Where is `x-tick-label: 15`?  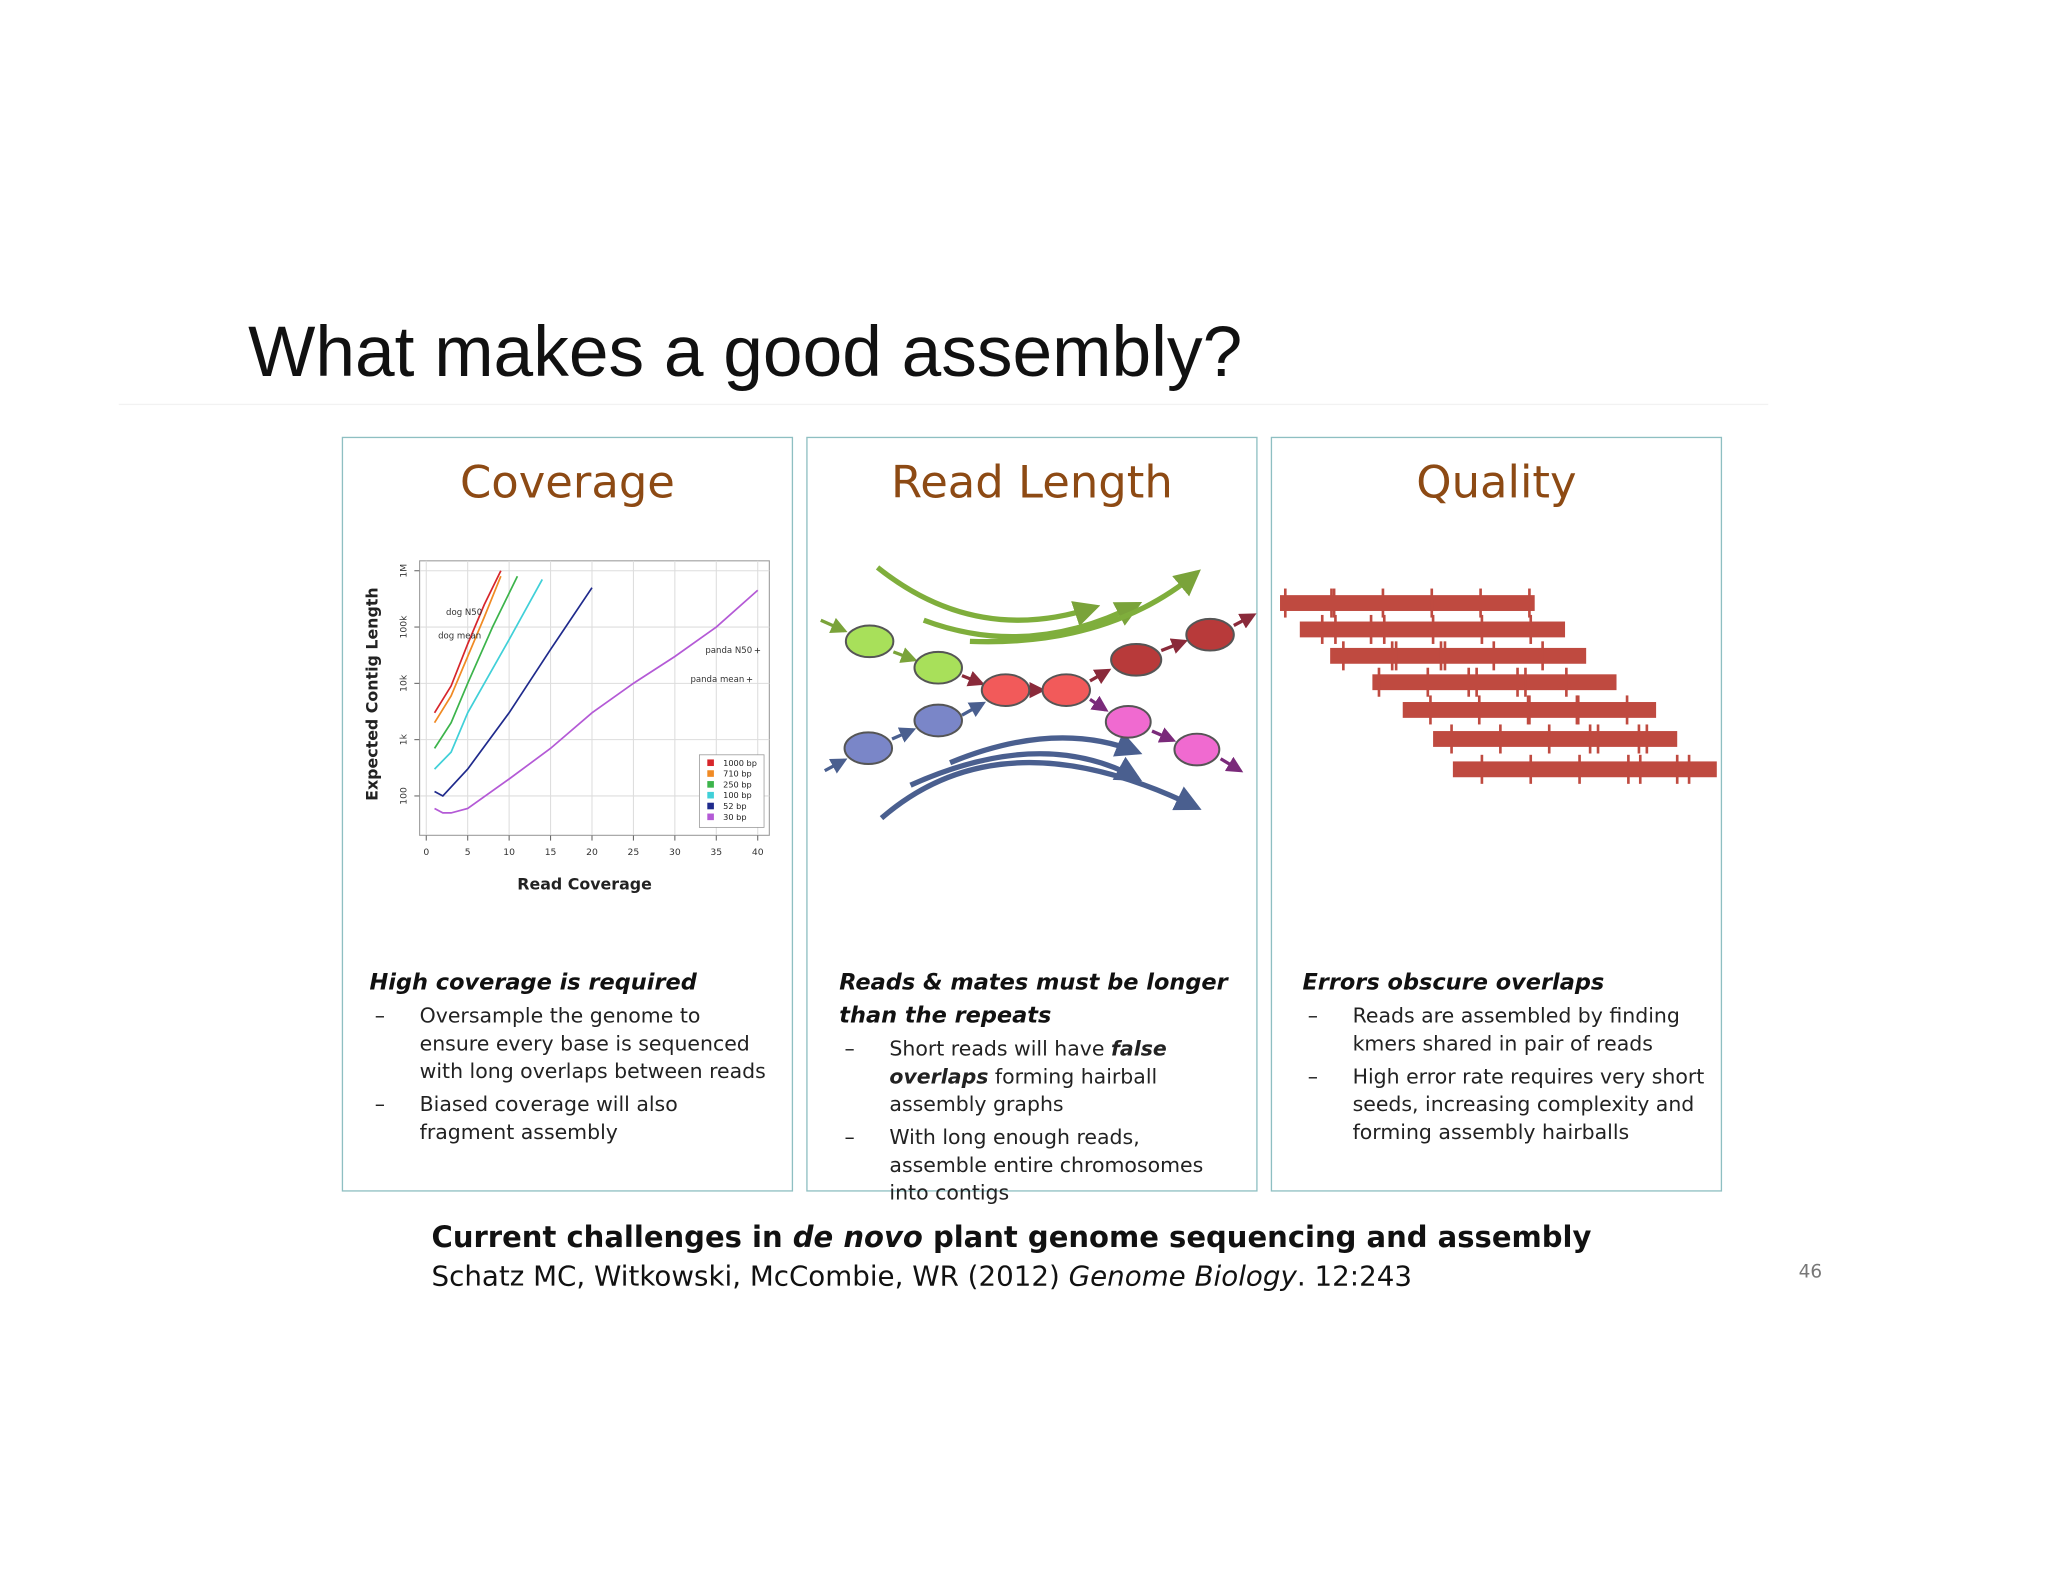 x-tick-label: 15 is located at coordinates (551, 852).